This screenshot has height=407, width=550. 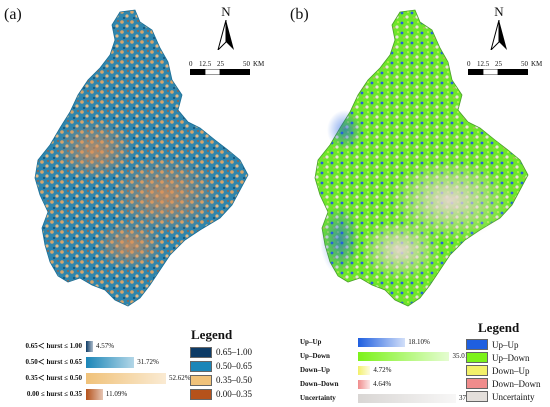 What do you see at coordinates (419, 342) in the screenshot?
I see `bar-value: 18.10%` at bounding box center [419, 342].